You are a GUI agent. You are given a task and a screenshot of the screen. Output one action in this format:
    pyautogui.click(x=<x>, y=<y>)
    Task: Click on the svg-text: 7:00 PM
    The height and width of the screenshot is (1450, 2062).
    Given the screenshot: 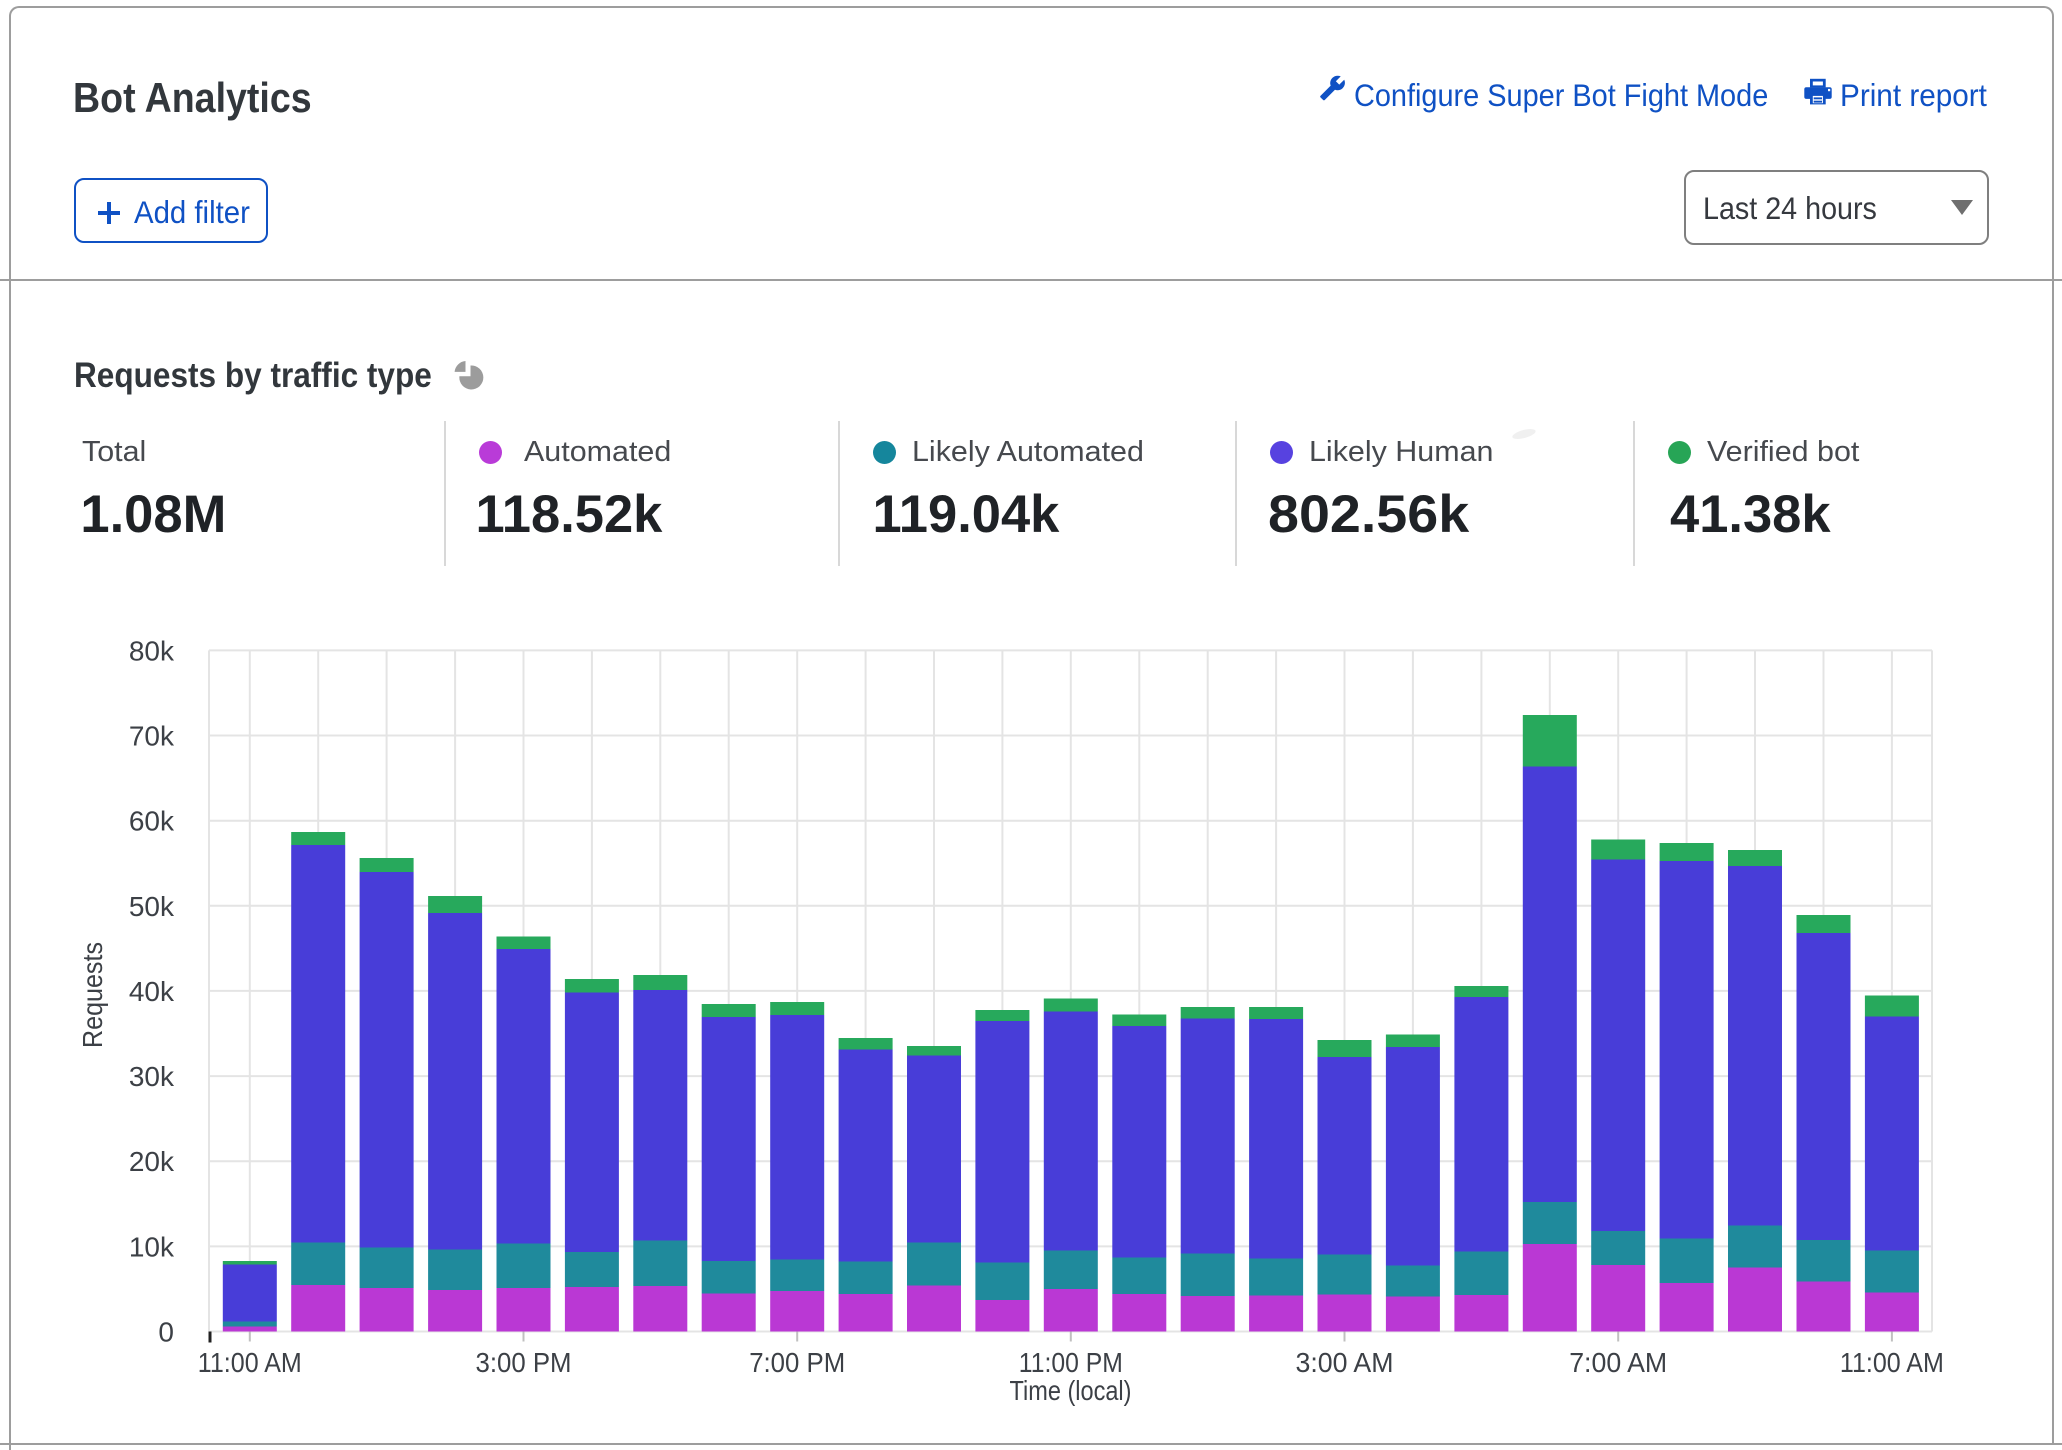 What is the action you would take?
    pyautogui.click(x=797, y=1362)
    